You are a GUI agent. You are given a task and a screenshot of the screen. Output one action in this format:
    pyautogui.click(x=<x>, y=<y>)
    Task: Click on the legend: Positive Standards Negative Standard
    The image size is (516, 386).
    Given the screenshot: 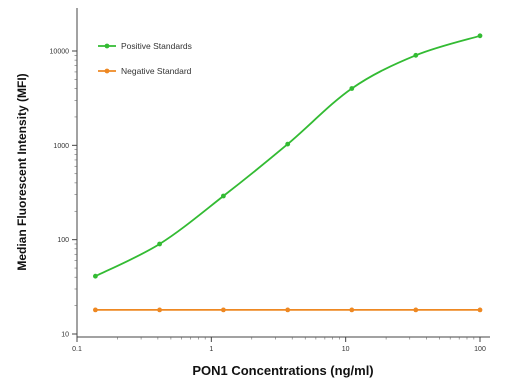 What is the action you would take?
    pyautogui.click(x=145, y=58)
    